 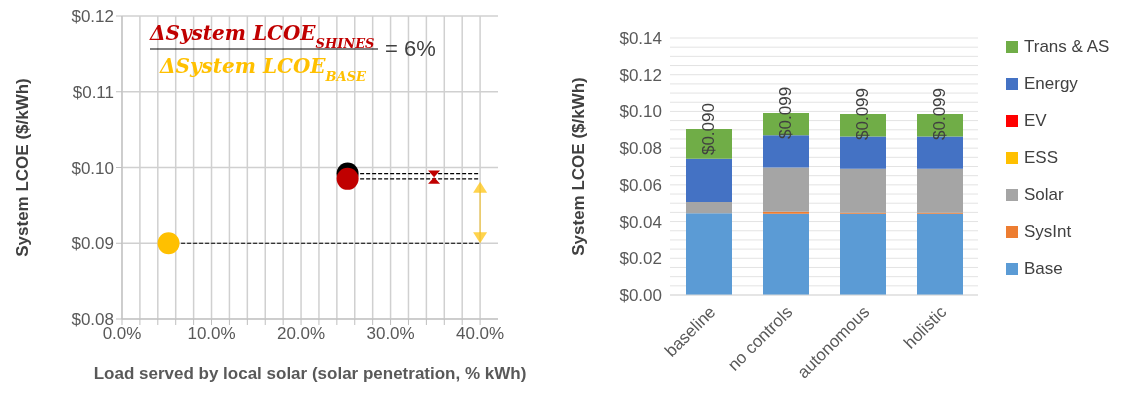 What do you see at coordinates (640, 185) in the screenshot?
I see `y-tick-label: $0.06` at bounding box center [640, 185].